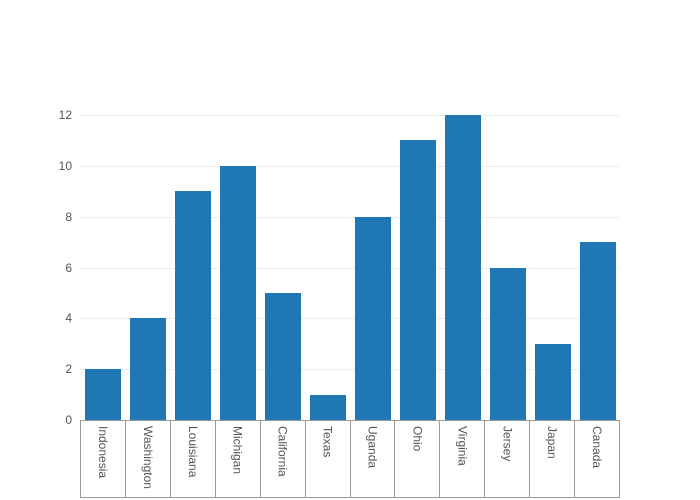  Describe the element at coordinates (237, 450) in the screenshot. I see `x-axis-category-label: Michigan` at that location.